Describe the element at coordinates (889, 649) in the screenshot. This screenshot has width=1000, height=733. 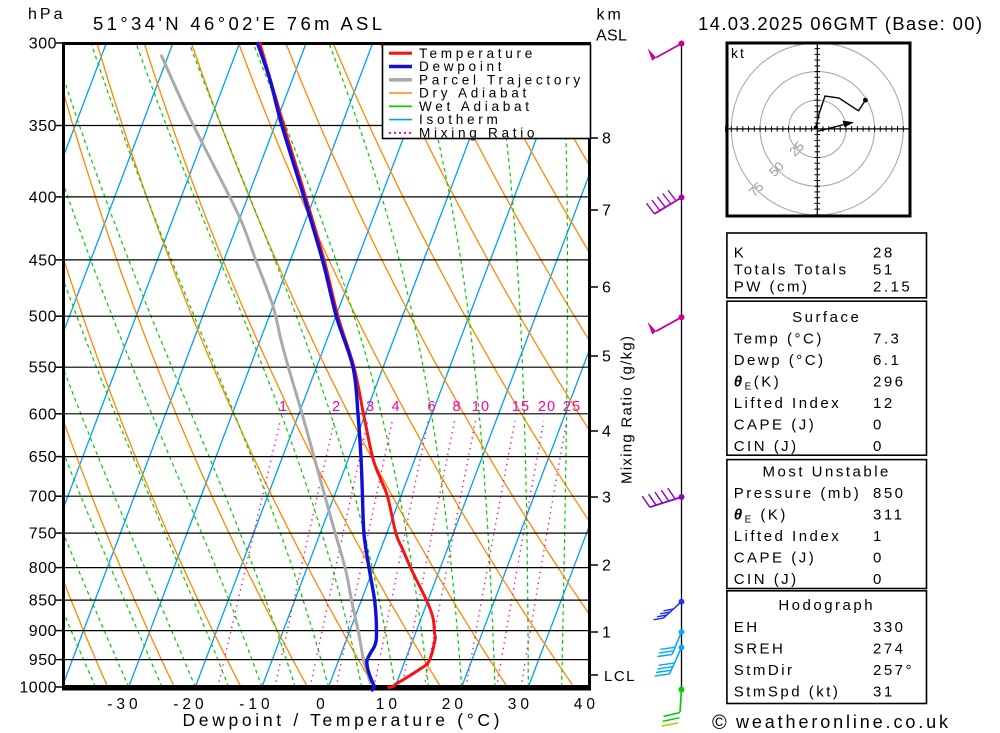
I see `svg-text: 274` at that location.